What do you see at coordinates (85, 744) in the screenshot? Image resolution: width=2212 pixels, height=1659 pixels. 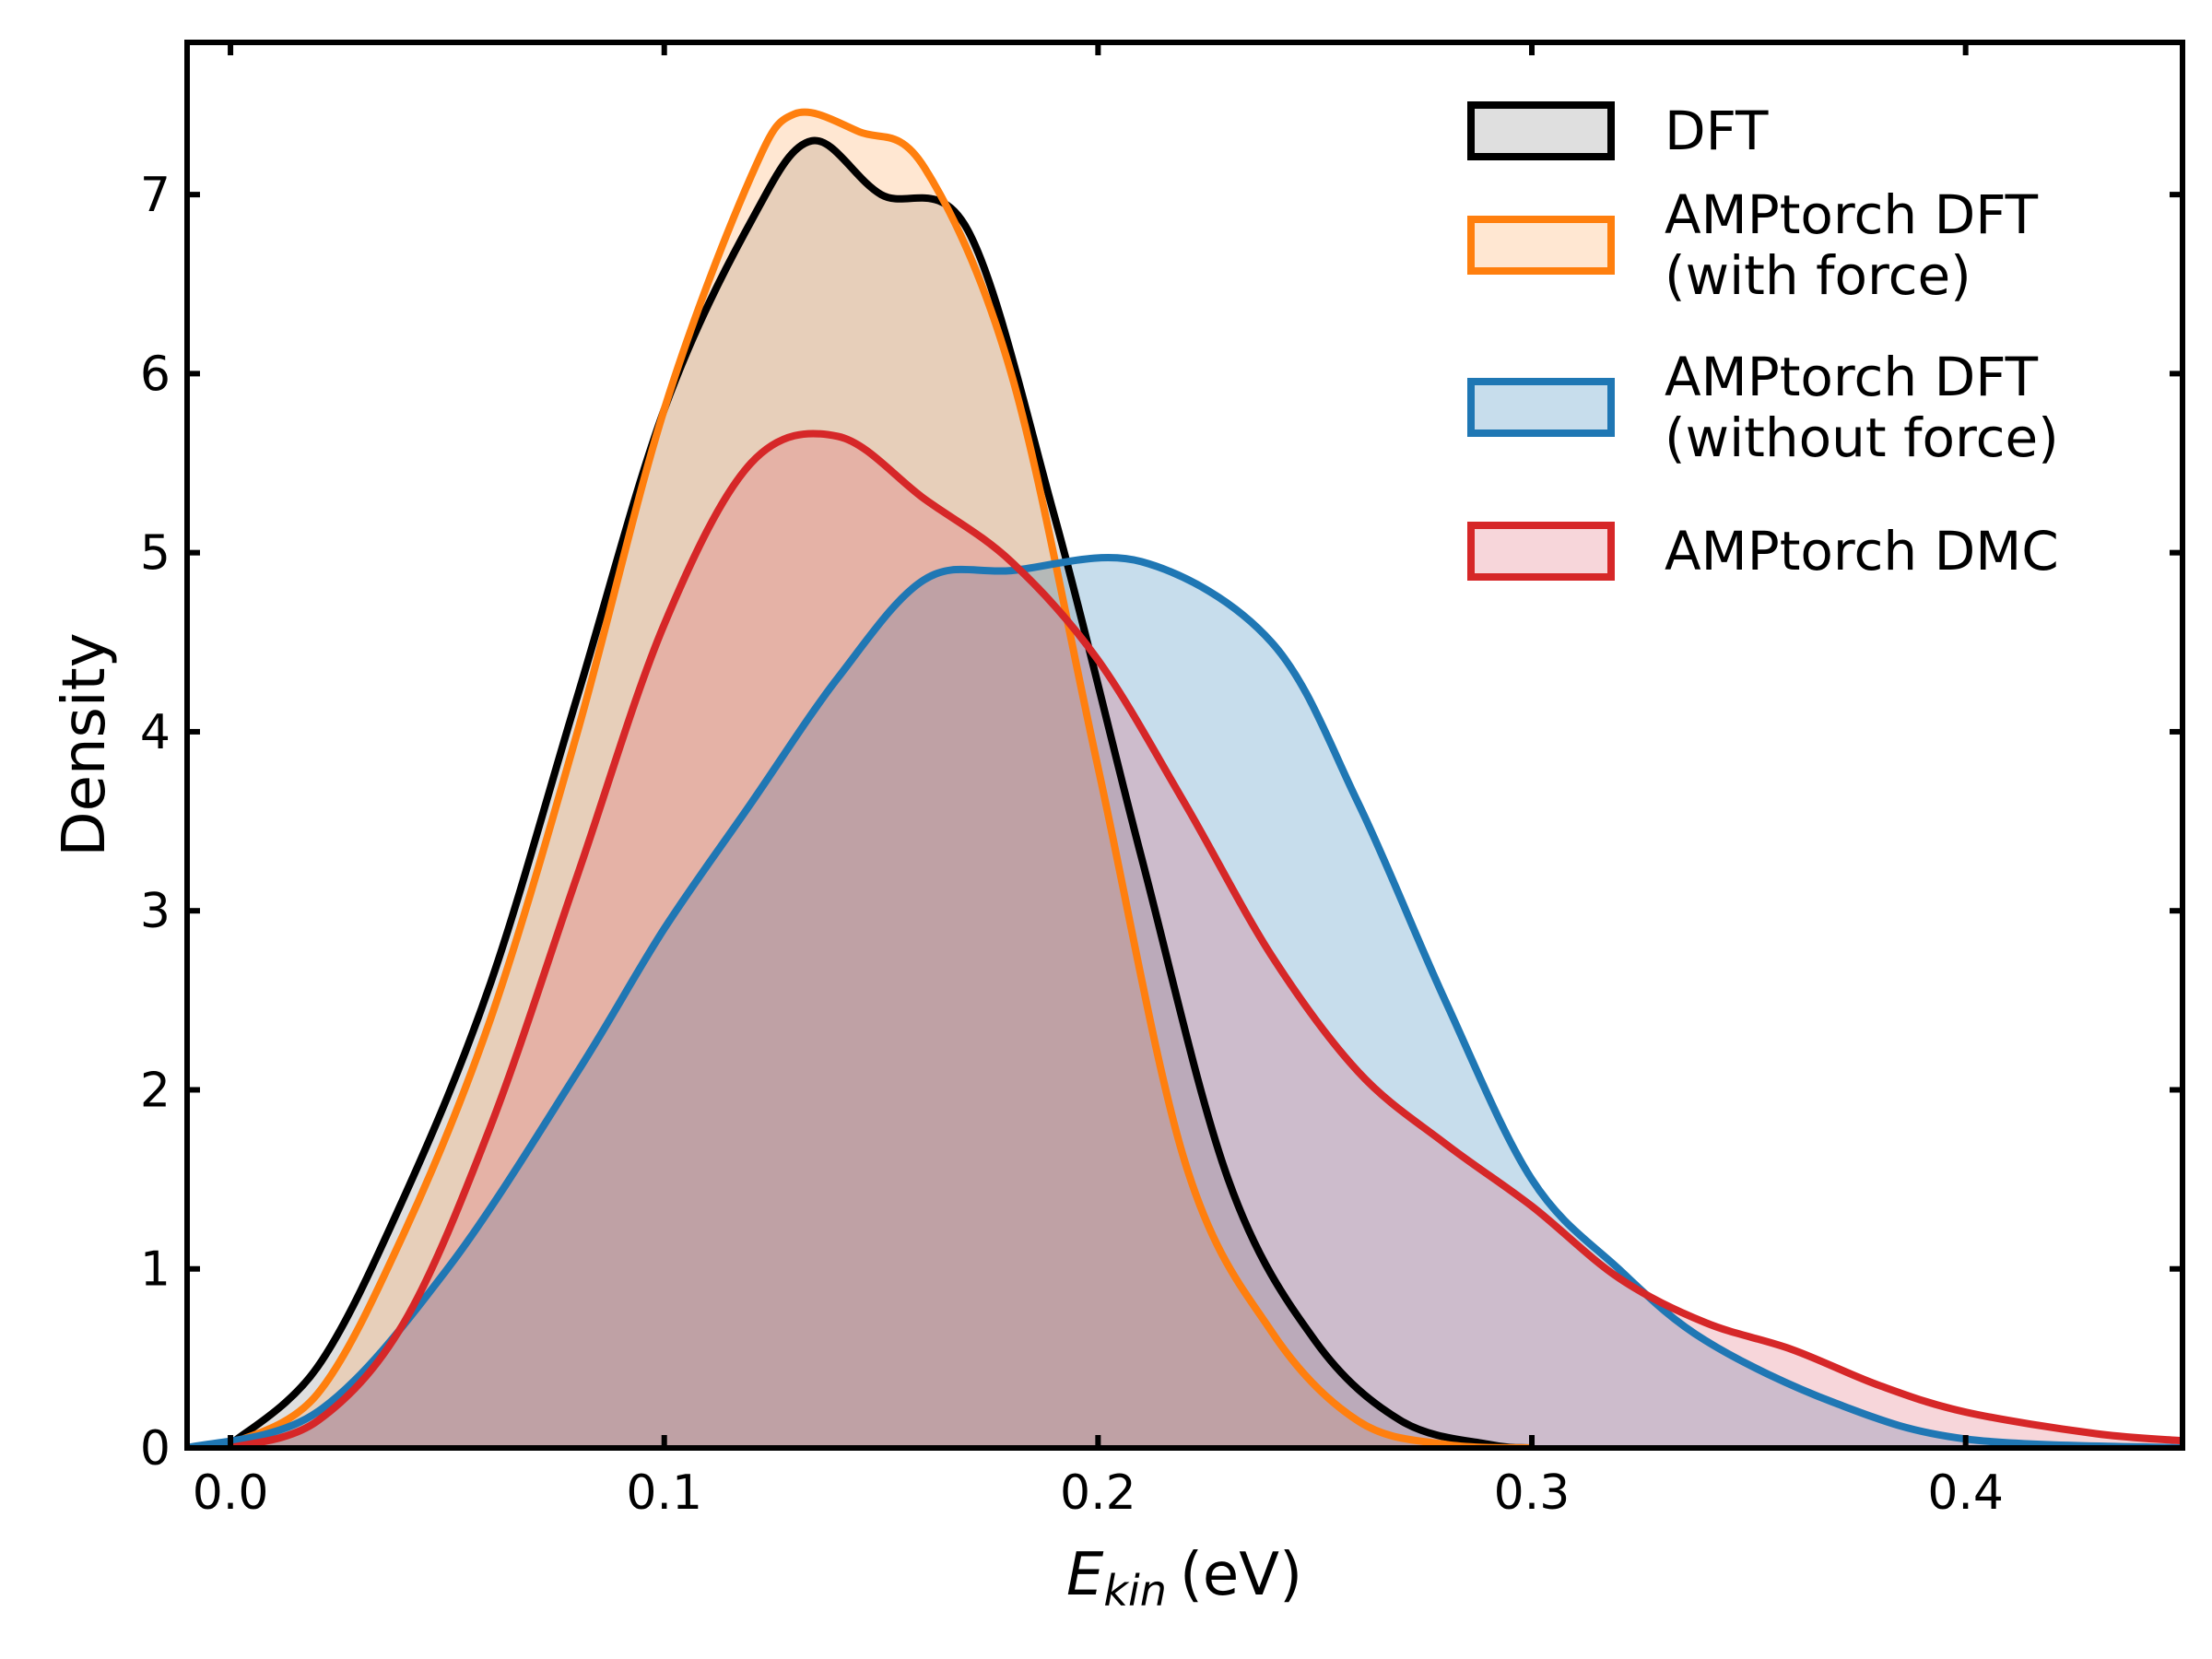 I see `y-axis-title: Density` at bounding box center [85, 744].